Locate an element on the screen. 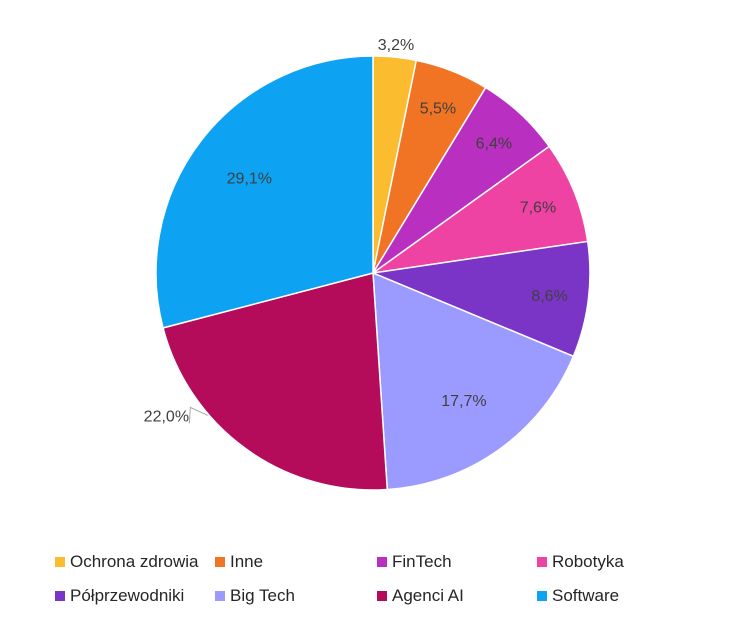 This screenshot has height=622, width=746. legend-label: Półprzewodniki is located at coordinates (127, 595).